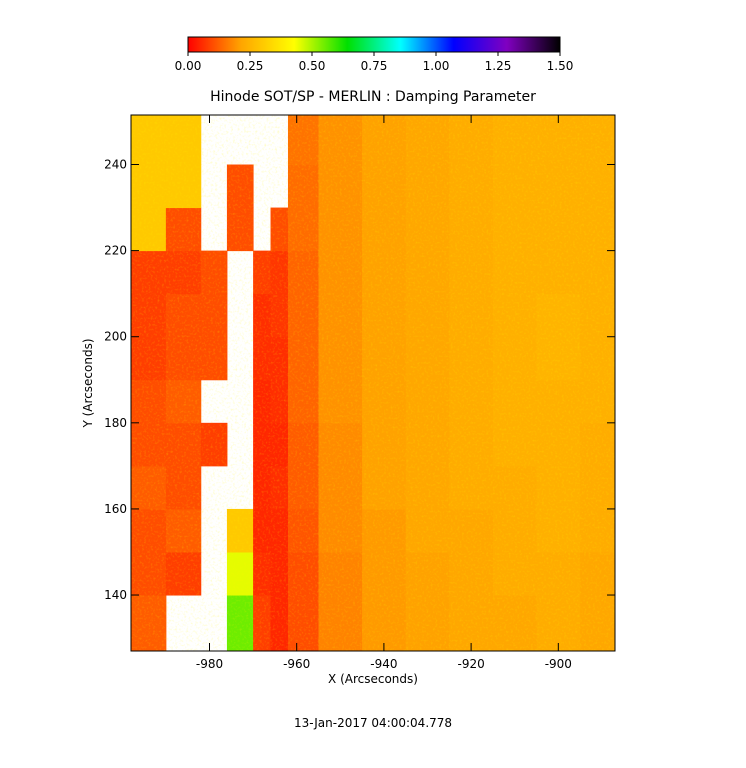 The width and height of the screenshot is (746, 768). What do you see at coordinates (296, 664) in the screenshot?
I see `x-tick-label: -960` at bounding box center [296, 664].